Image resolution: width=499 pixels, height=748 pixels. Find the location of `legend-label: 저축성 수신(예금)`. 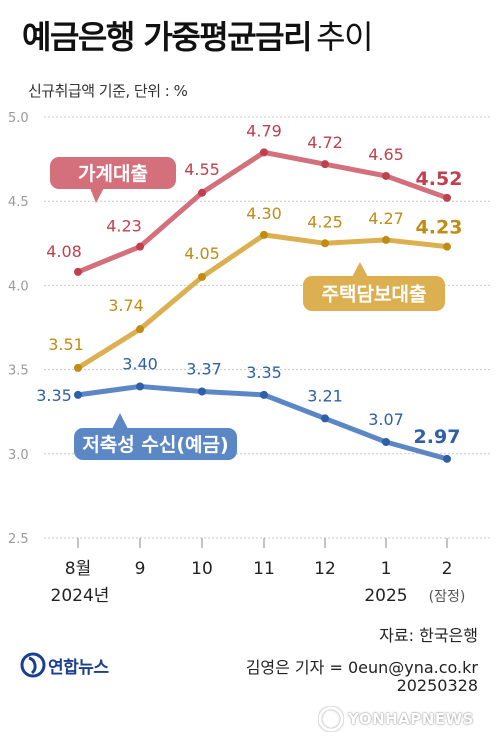

legend-label: 저축성 수신(예금) is located at coordinates (155, 445).